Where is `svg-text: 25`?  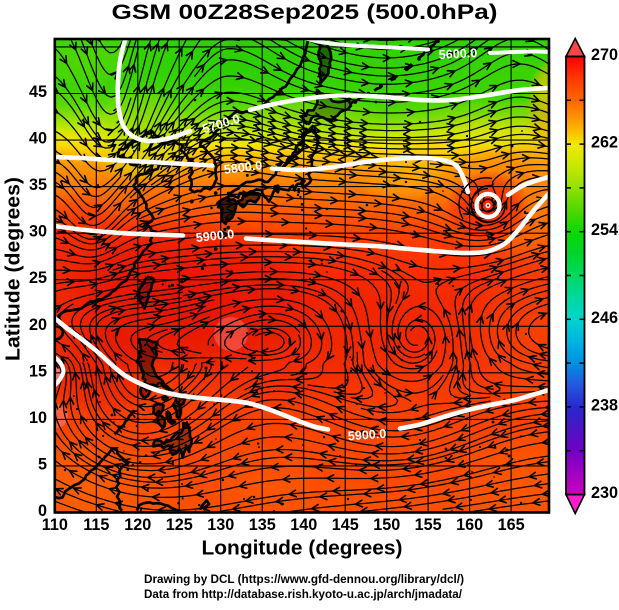 svg-text: 25 is located at coordinates (38, 278).